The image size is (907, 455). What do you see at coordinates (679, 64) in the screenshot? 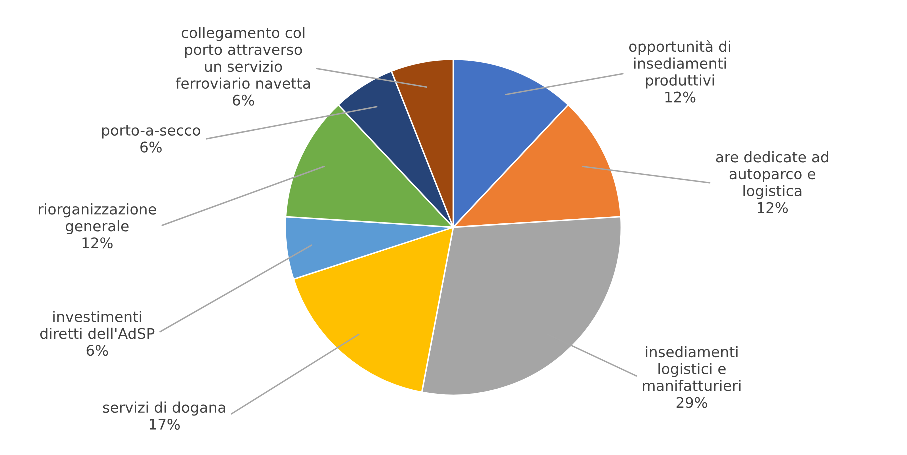
I see `slice-label: opportunità di insediamenti produttivi` at bounding box center [679, 64].